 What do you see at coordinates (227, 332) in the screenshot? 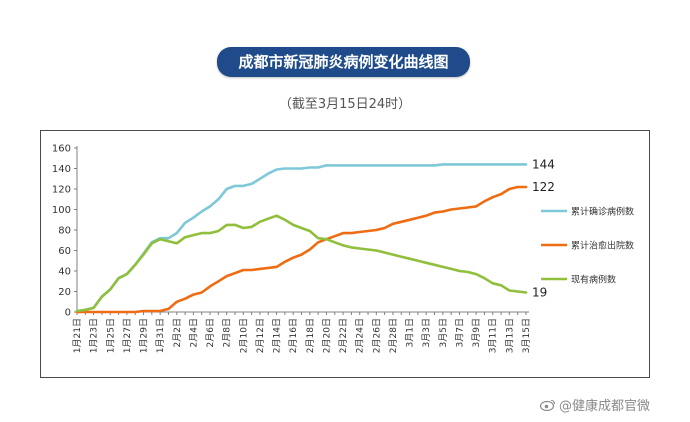
I see `x-tick-label: 2月8日` at bounding box center [227, 332].